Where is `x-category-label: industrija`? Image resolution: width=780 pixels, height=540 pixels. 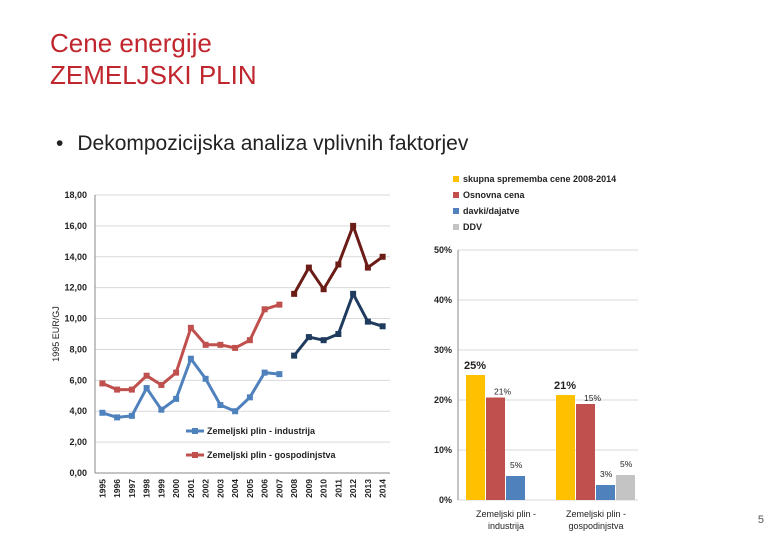 x-category-label: industrija is located at coordinates (506, 526).